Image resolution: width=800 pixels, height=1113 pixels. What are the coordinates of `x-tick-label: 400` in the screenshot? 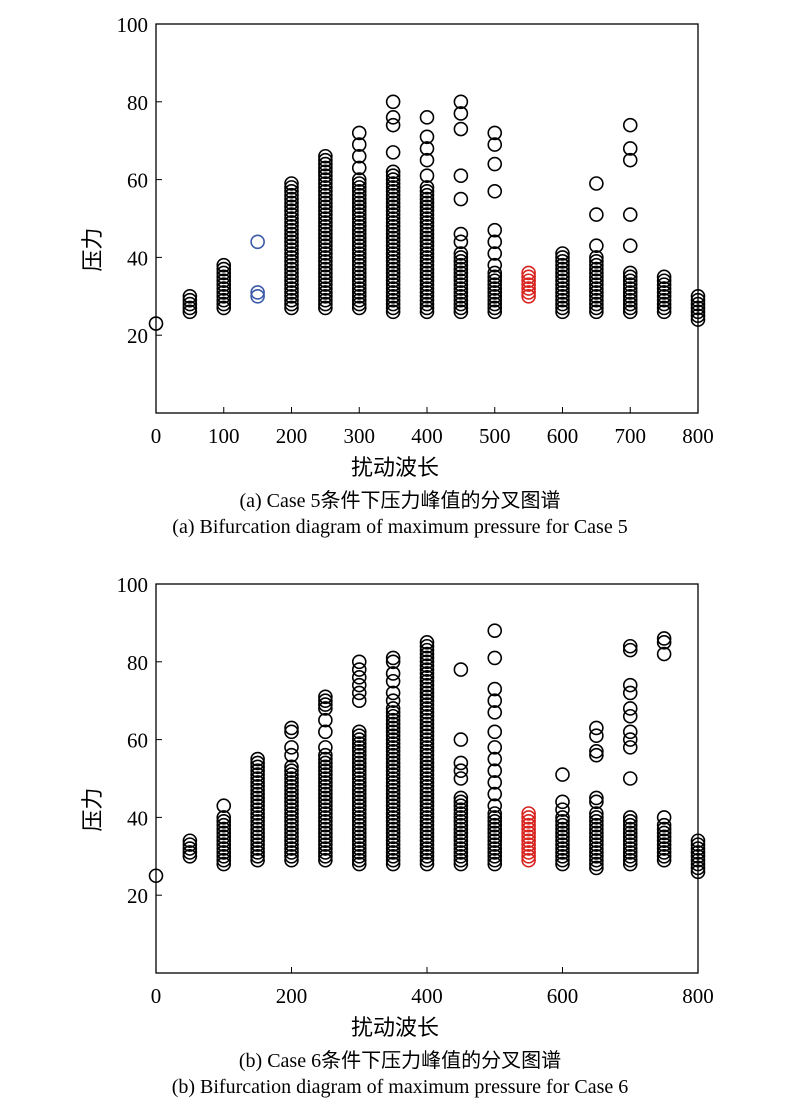 It's located at (427, 996).